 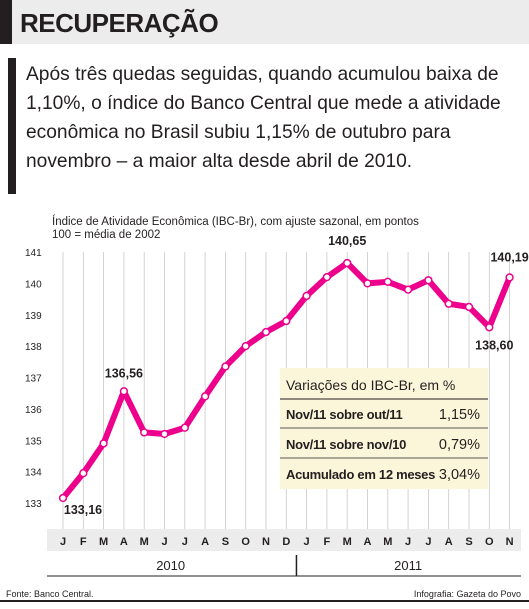 What do you see at coordinates (50, 594) in the screenshot?
I see `source-note: Fonte: Banco Central.` at bounding box center [50, 594].